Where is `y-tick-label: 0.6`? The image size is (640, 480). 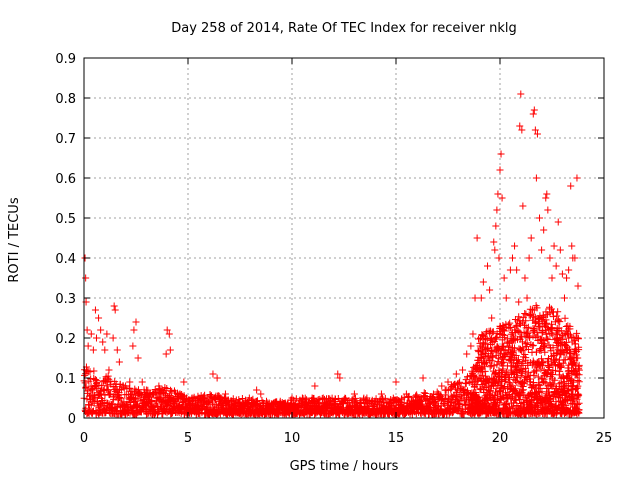 y-tick-label: 0.6 is located at coordinates (65, 179).